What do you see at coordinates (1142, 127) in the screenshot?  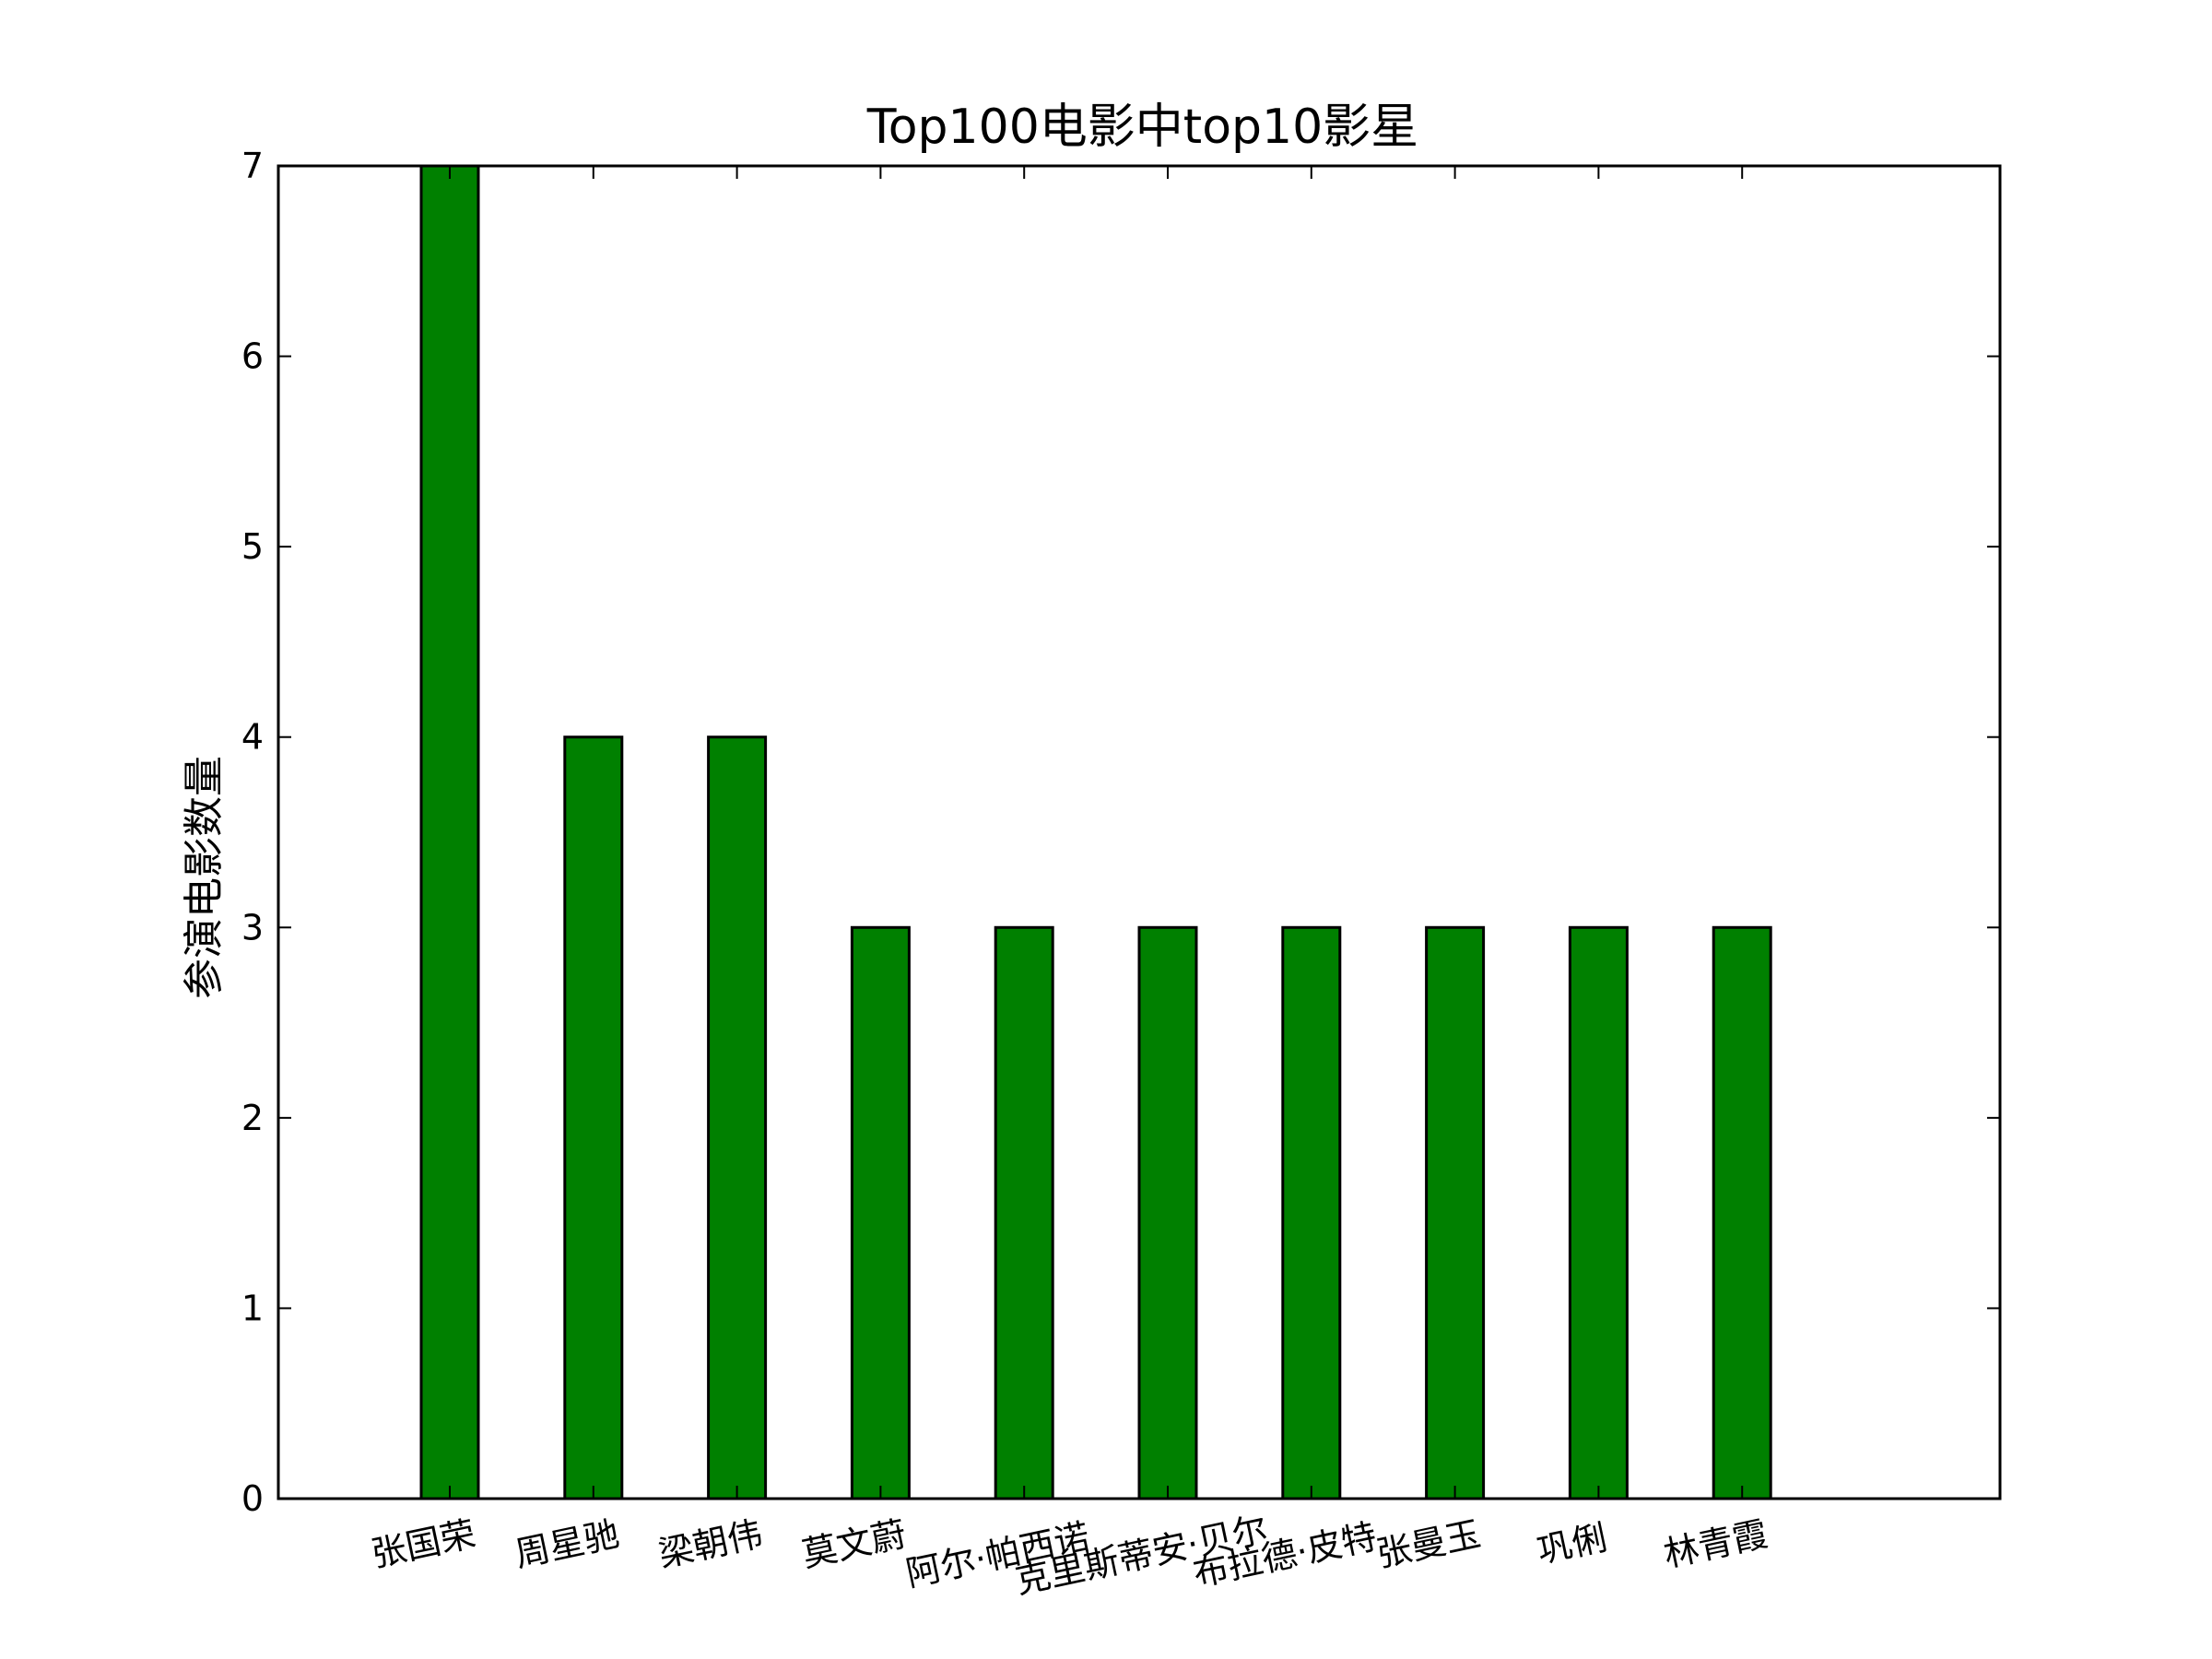 I see `chart-title: Top100电影中top10影星` at bounding box center [1142, 127].